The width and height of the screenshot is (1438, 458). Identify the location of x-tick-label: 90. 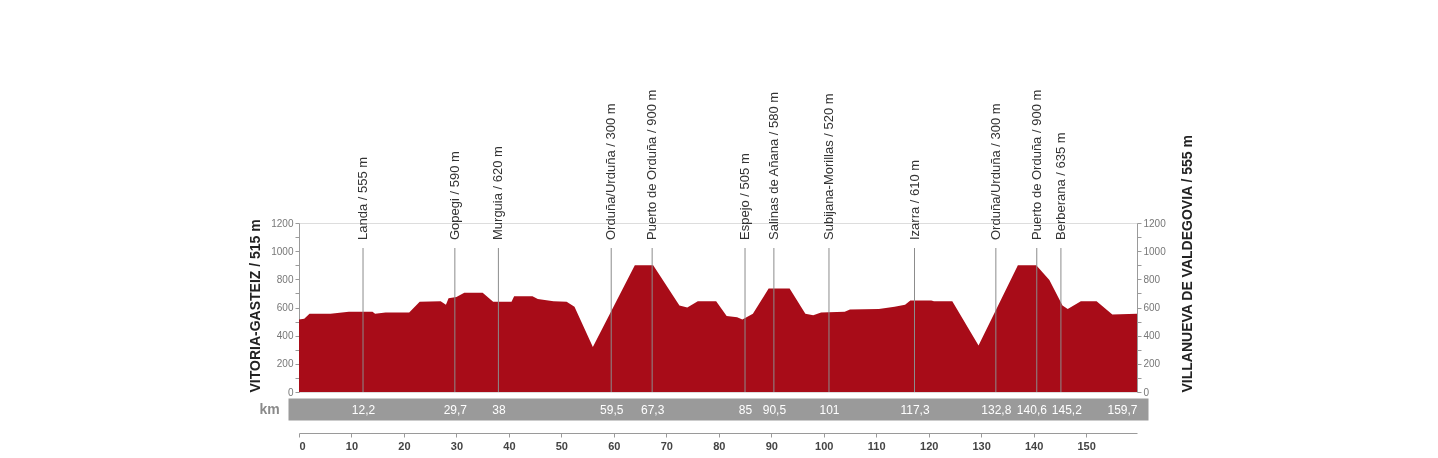
(771, 445).